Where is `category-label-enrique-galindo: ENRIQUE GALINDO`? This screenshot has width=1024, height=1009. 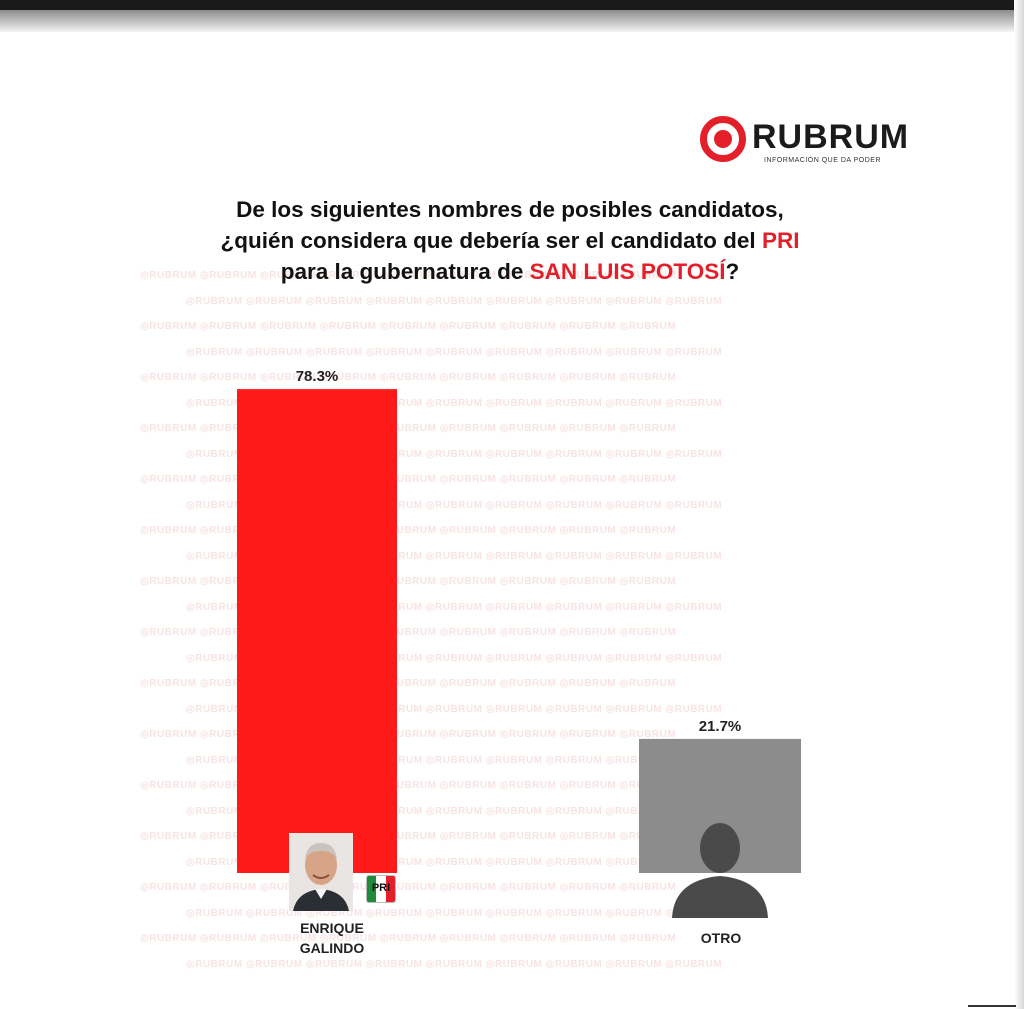
category-label-enrique-galindo: ENRIQUE GALINDO is located at coordinates (332, 938).